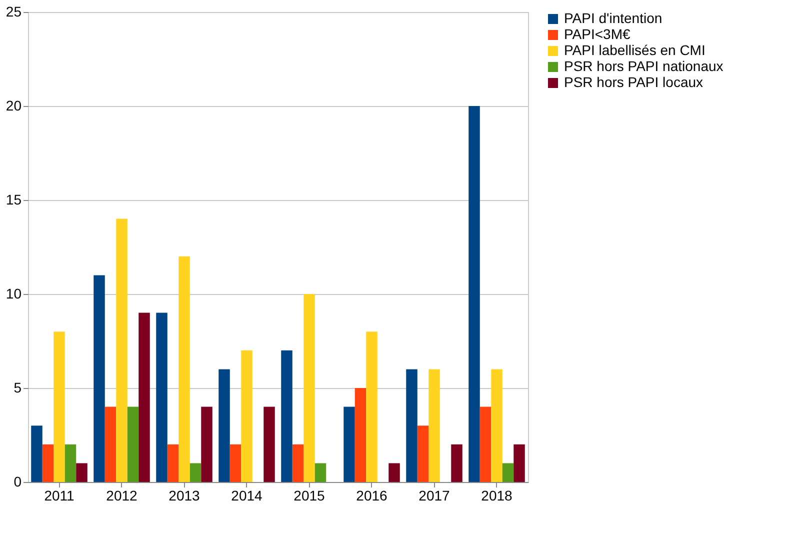 The image size is (811, 546). What do you see at coordinates (434, 496) in the screenshot?
I see `x-tick-label: 2017` at bounding box center [434, 496].